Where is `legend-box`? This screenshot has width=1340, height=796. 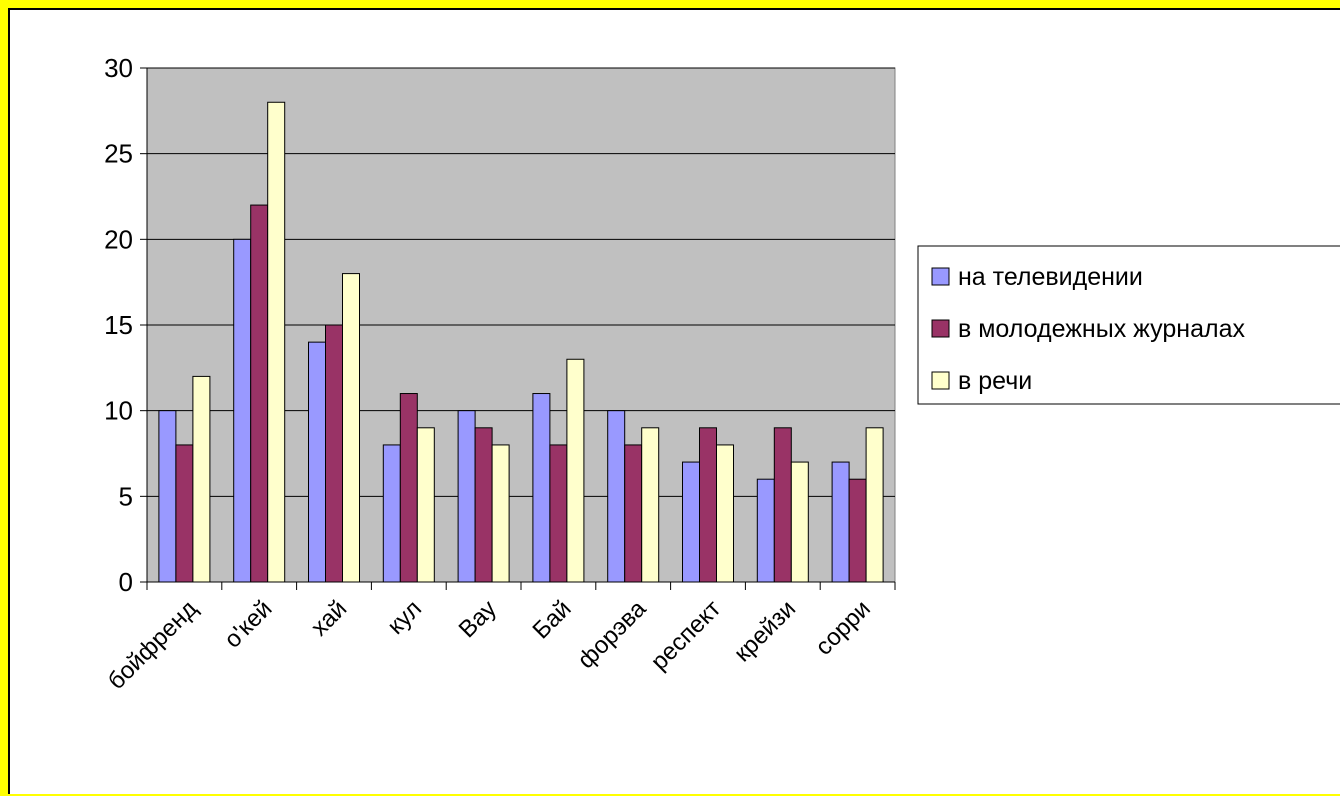
legend-box is located at coordinates (1128, 325).